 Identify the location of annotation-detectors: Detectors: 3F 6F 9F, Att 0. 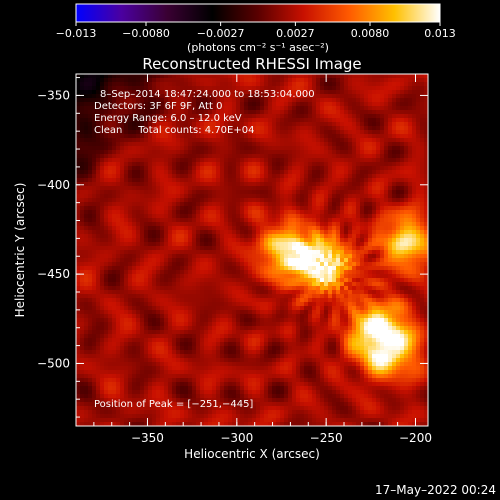
(158, 106).